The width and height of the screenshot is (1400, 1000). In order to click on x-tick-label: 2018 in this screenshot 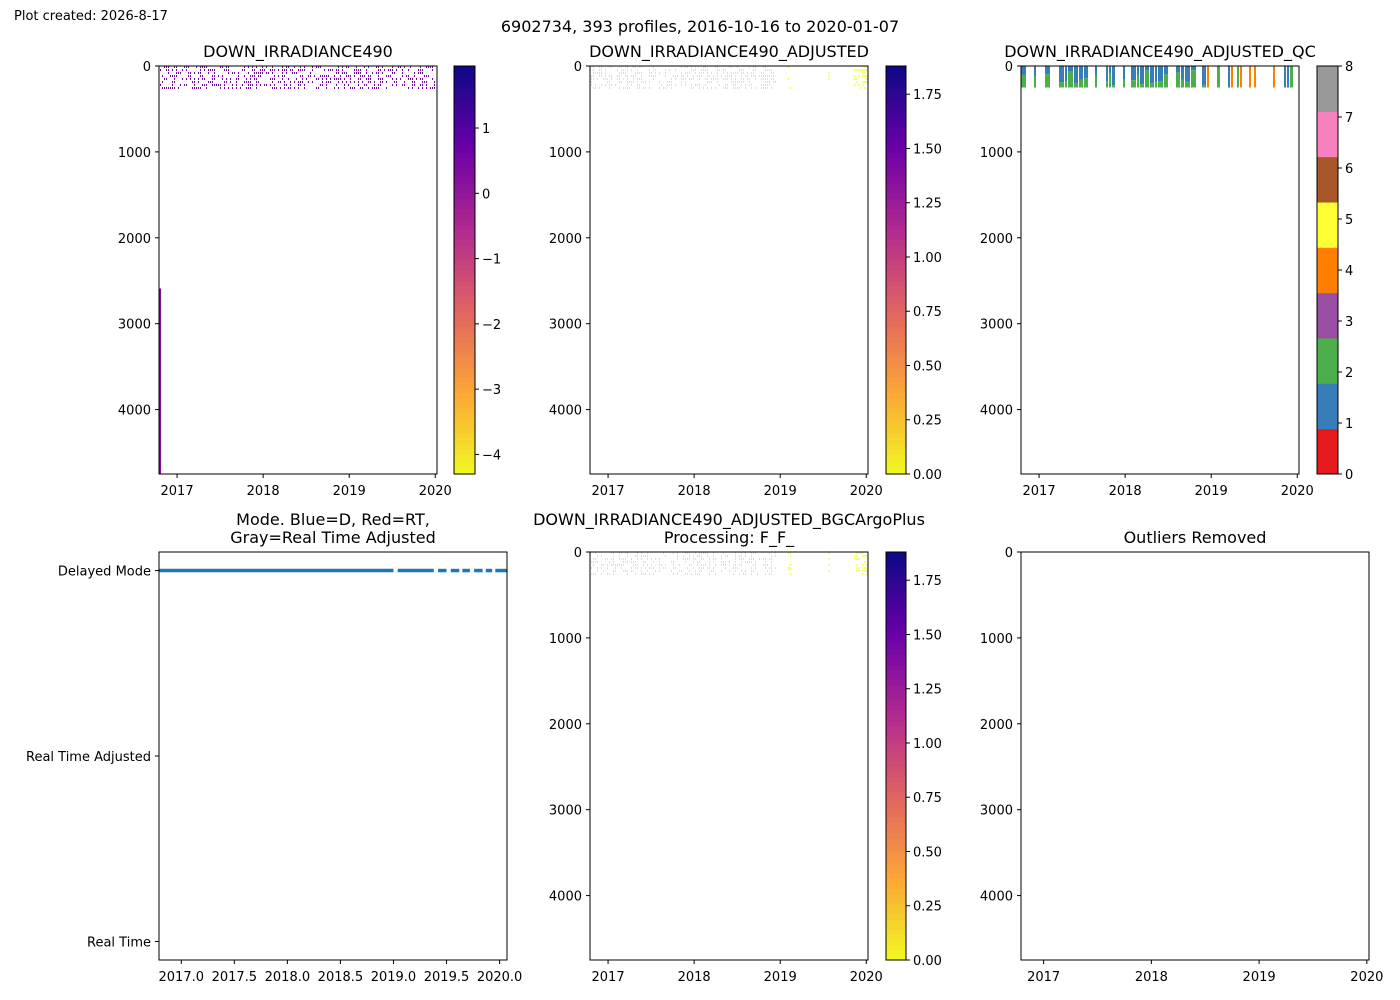, I will do `click(263, 491)`.